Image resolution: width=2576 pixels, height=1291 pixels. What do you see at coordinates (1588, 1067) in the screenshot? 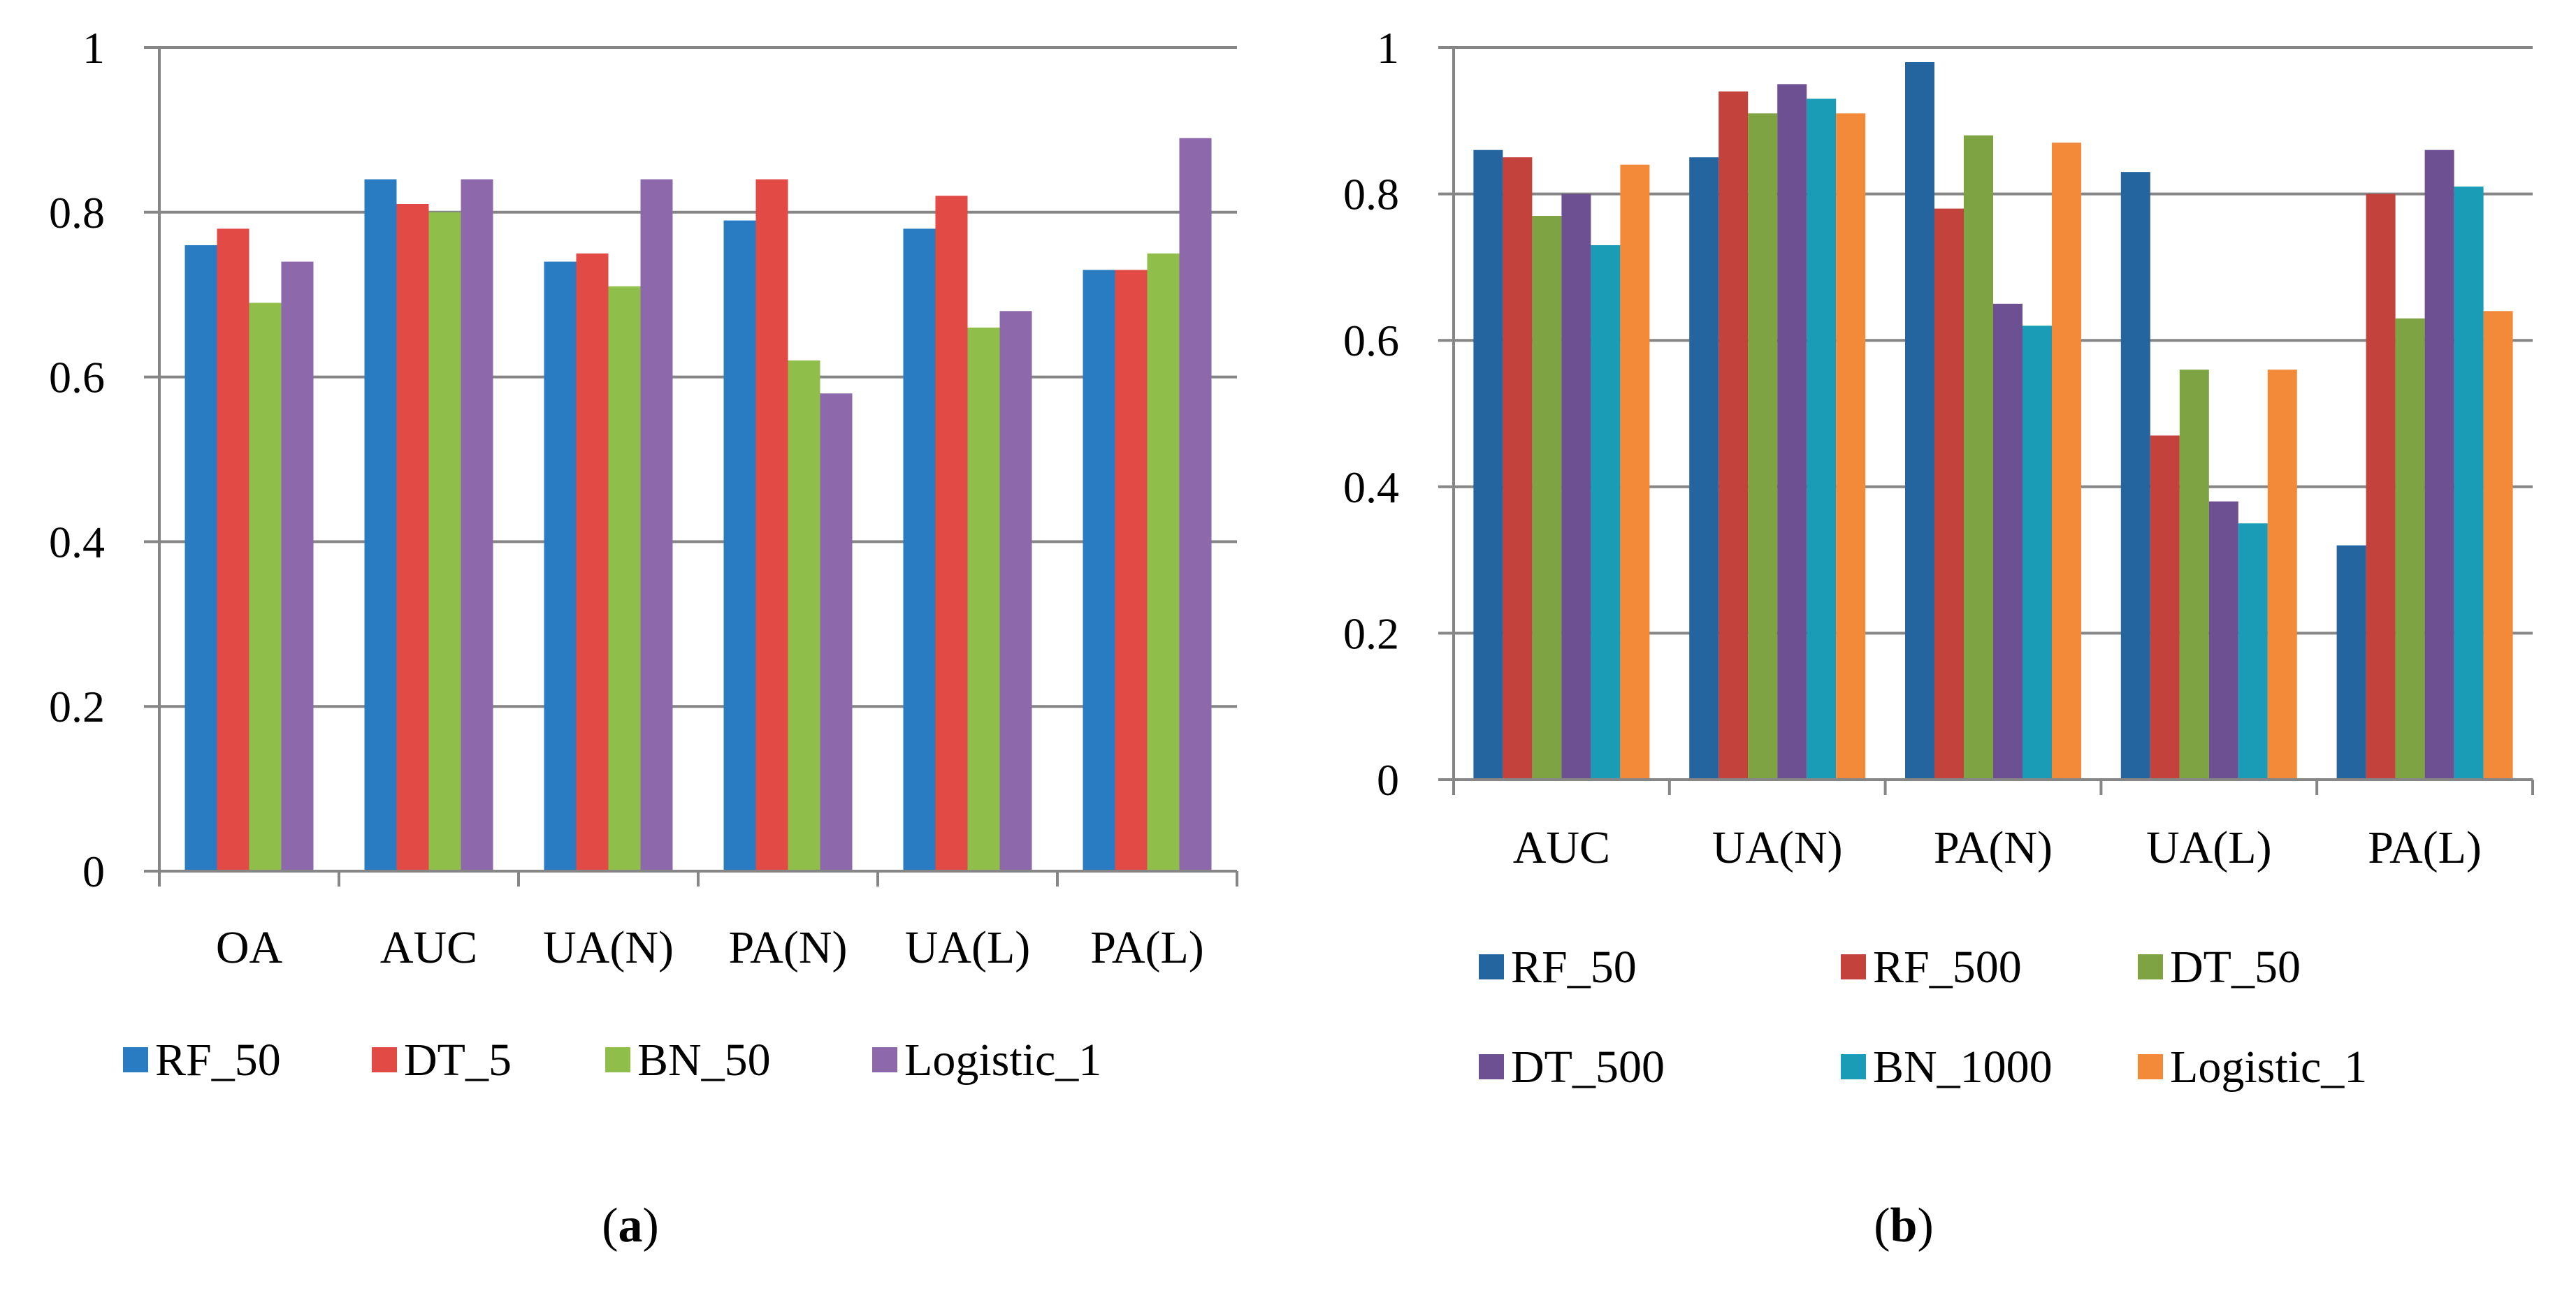
I see `legend-label: DT_500` at bounding box center [1588, 1067].